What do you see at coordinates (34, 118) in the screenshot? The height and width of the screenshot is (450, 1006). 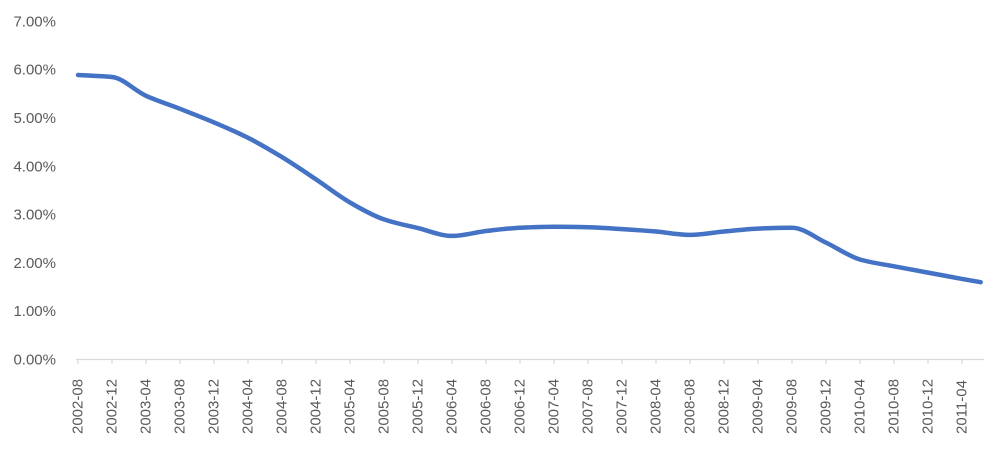 I see `y-axis-tick-label: 5.00%` at bounding box center [34, 118].